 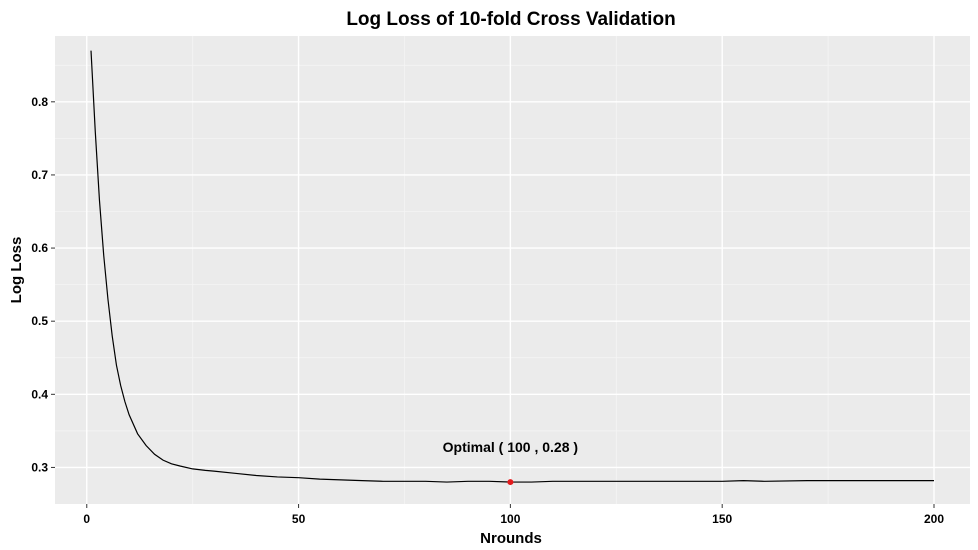 I want to click on y-tick-label: 0.8, so click(x=39, y=102).